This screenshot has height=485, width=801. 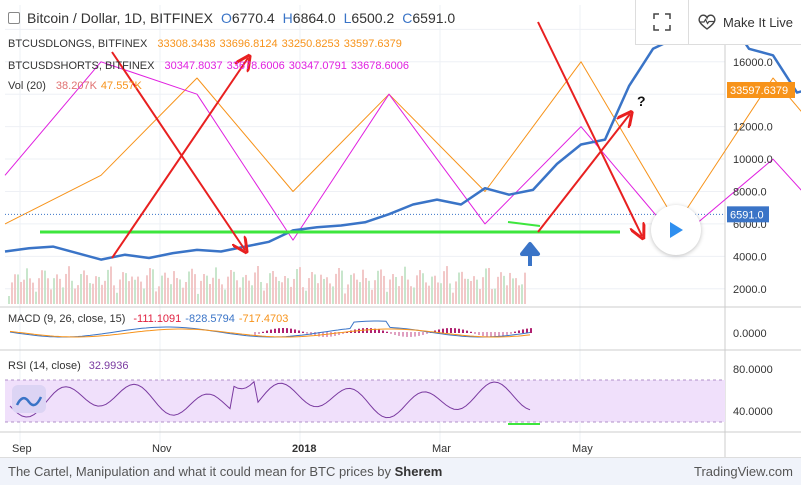 What do you see at coordinates (379, 66) in the screenshot?
I see `shorts-value-3: 33678.6006` at bounding box center [379, 66].